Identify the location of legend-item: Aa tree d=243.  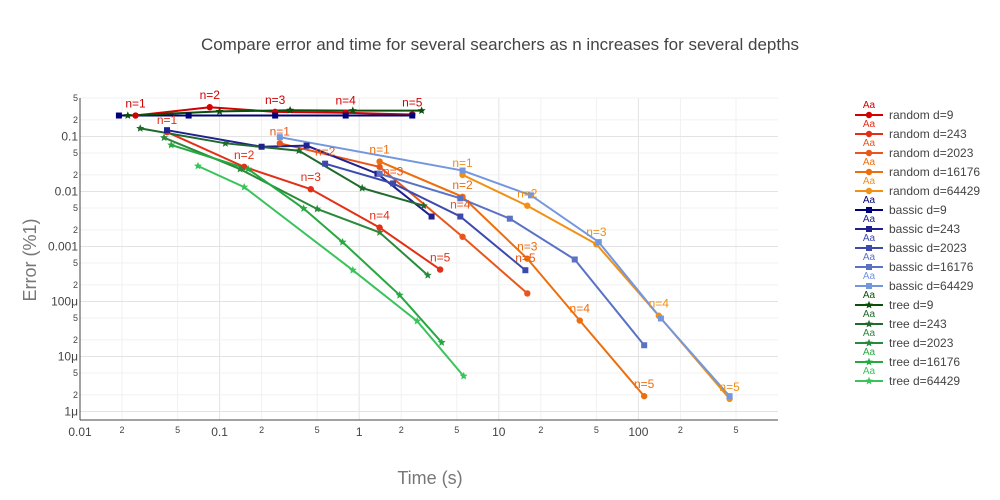
(901, 320).